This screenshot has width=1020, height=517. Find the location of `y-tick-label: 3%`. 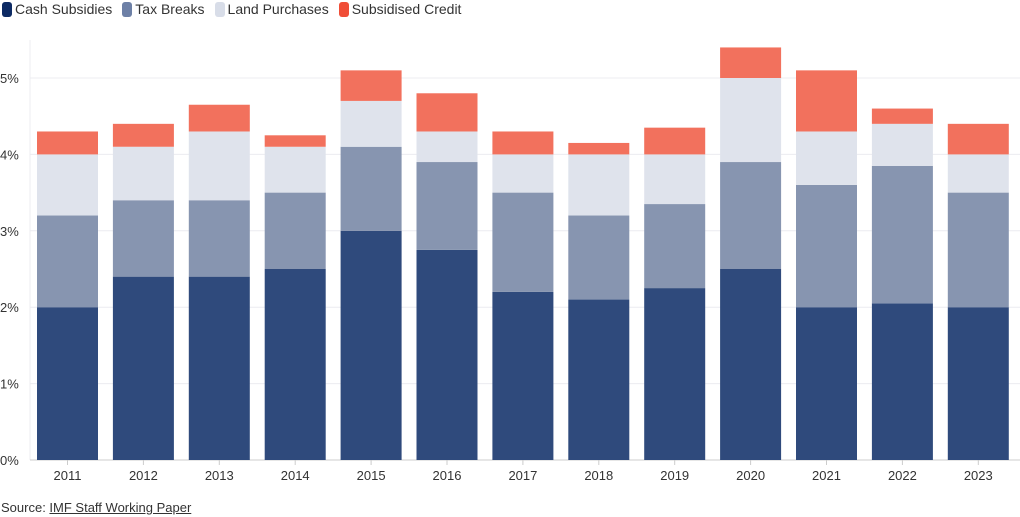

y-tick-label: 3% is located at coordinates (9, 231).